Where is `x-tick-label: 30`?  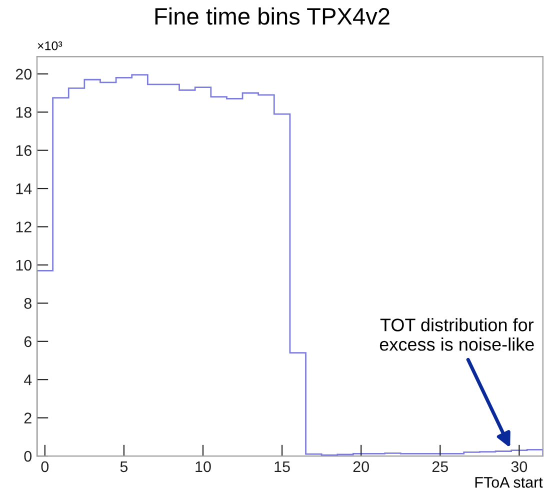
x-tick-label: 30 is located at coordinates (519, 466).